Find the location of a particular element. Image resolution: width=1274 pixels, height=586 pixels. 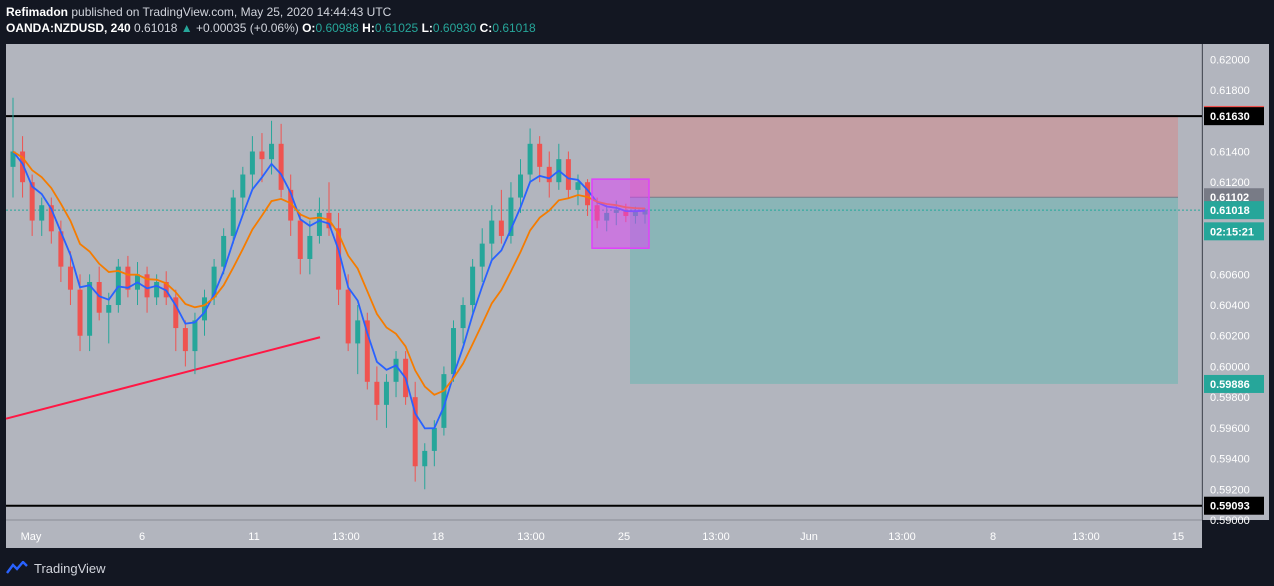

price-tick-label: 0.59400 is located at coordinates (1230, 460).